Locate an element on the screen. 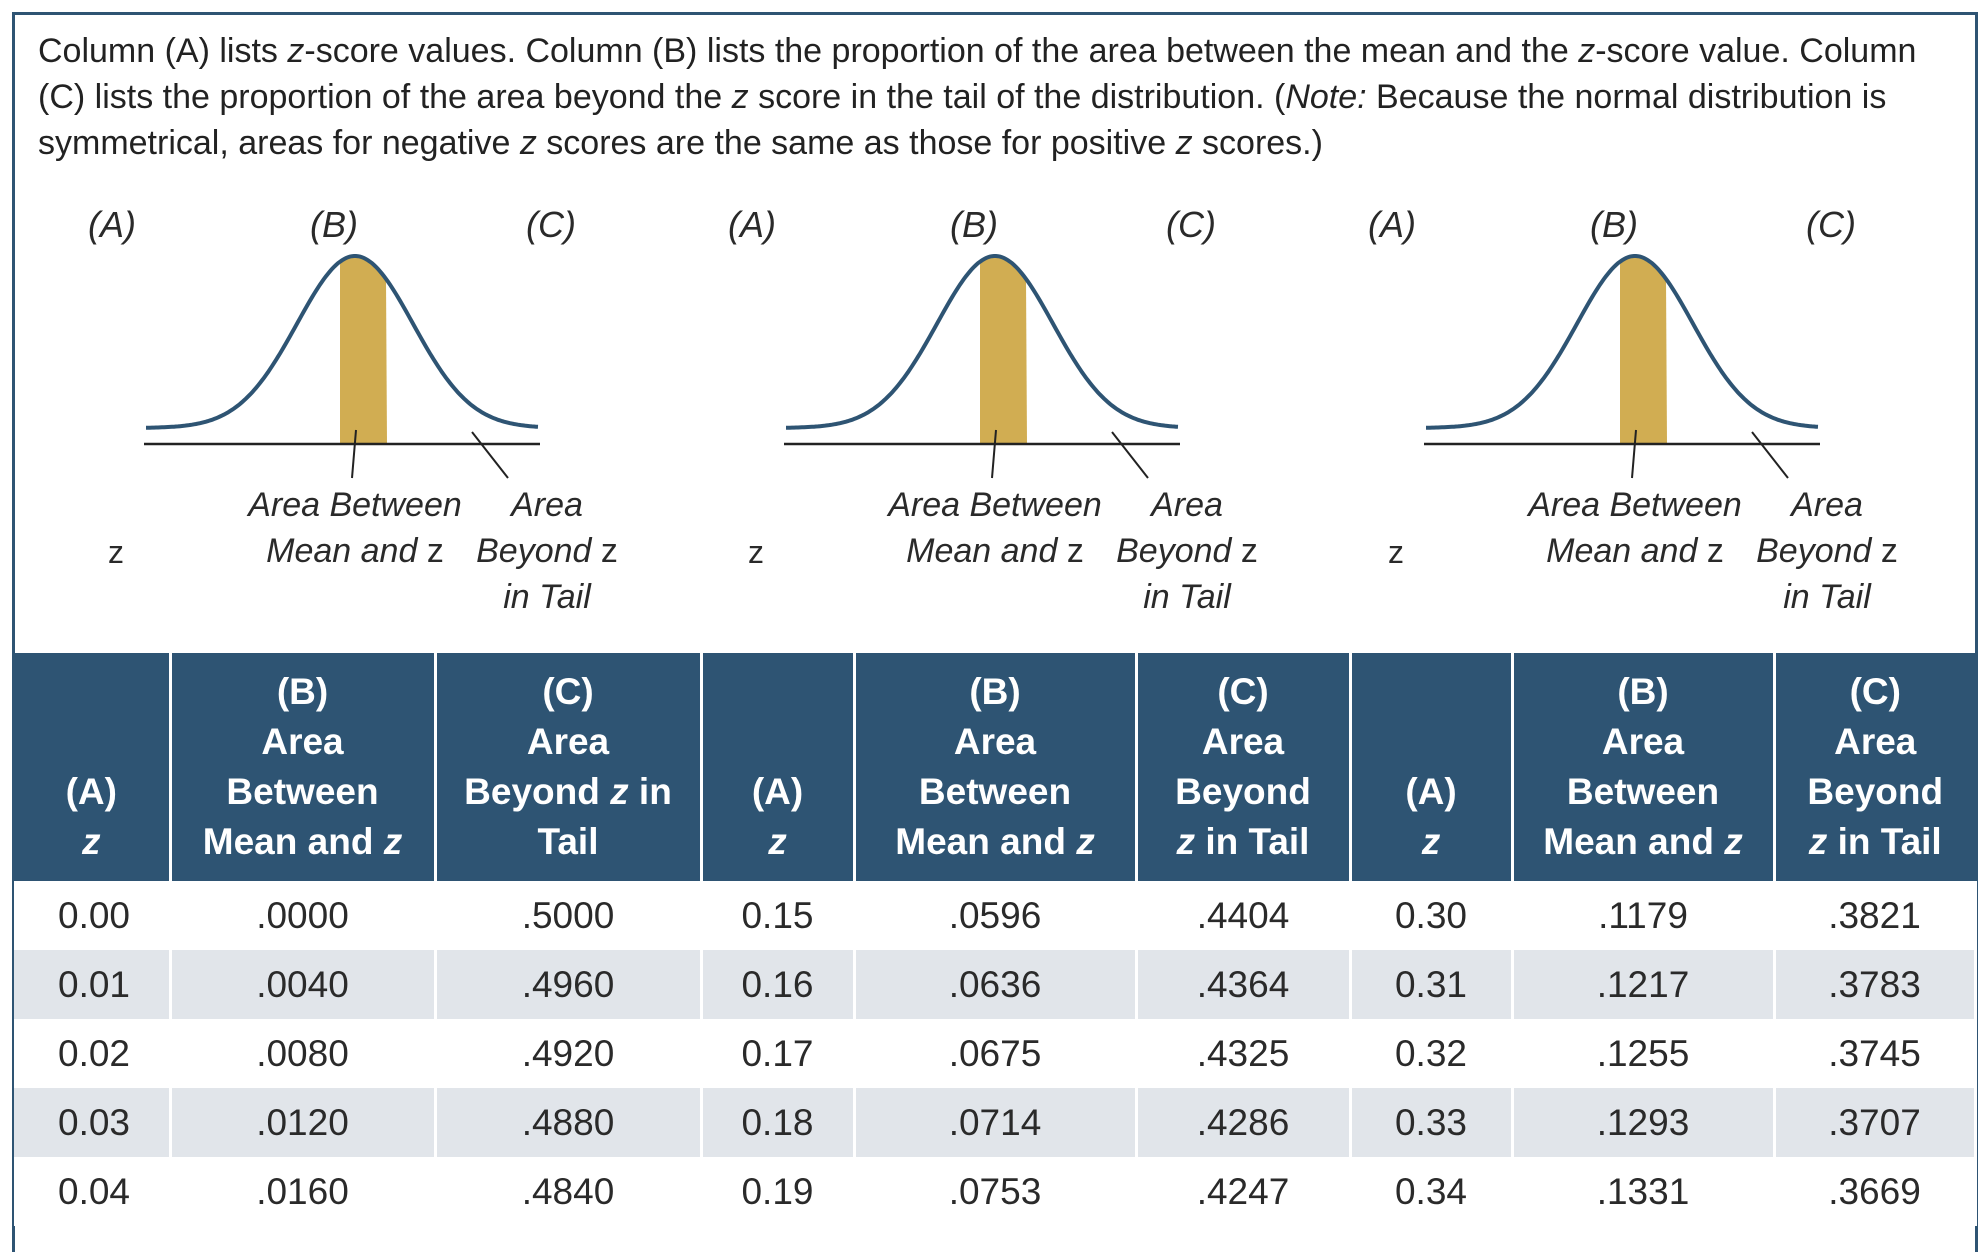 The width and height of the screenshot is (1986, 1252). table-cell: .4364 is located at coordinates (1243, 984).